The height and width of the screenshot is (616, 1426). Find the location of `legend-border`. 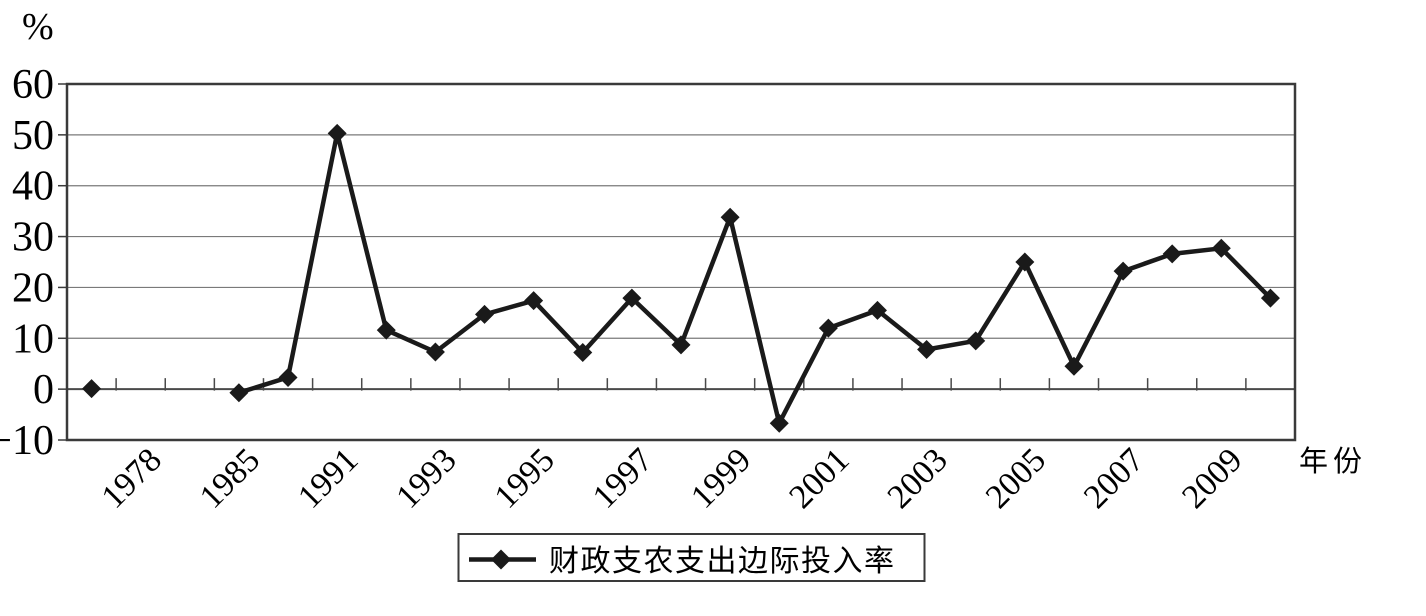

legend-border is located at coordinates (691, 557).